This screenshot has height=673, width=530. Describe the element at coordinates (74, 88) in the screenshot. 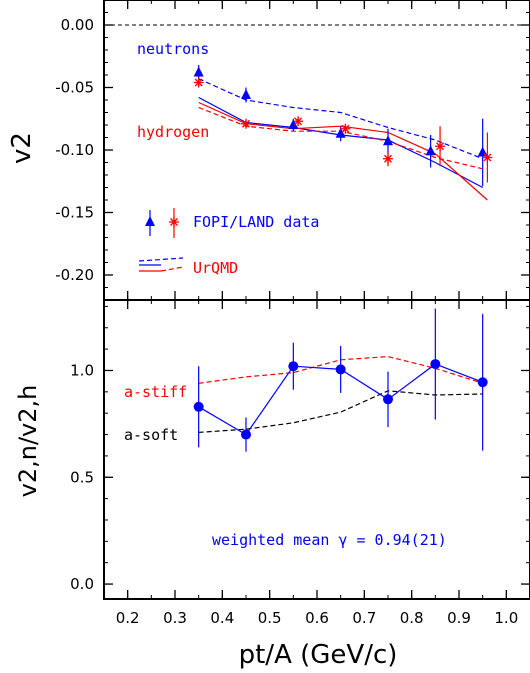

I see `top-ytick-label: -0.05` at that location.